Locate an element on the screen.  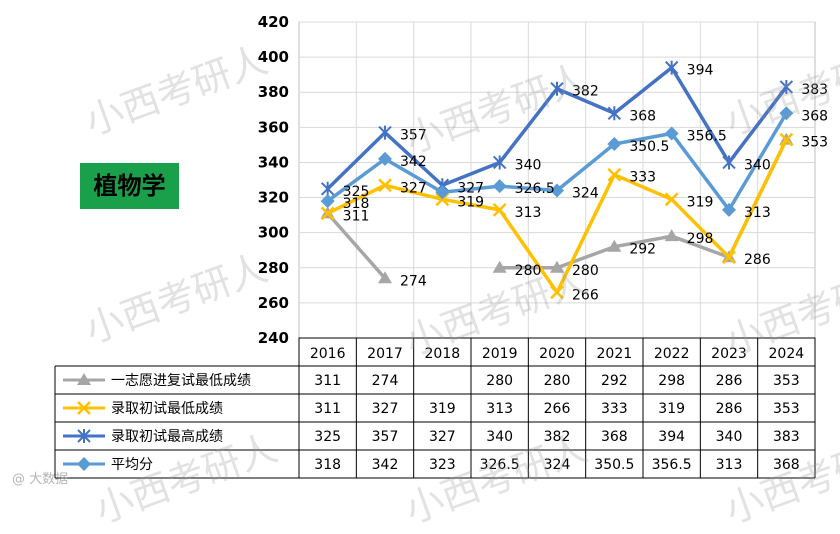
y-tick-label: 320 is located at coordinates (273, 198).